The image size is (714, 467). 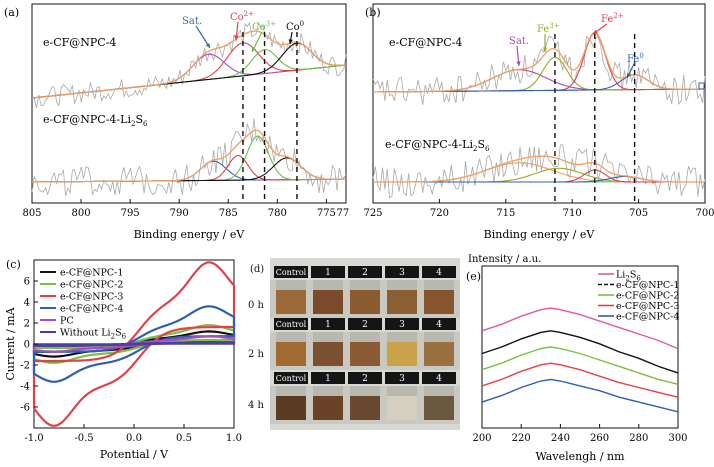 What do you see at coordinates (505, 213) in the screenshot?
I see `x-tick-label: 715` at bounding box center [505, 213].